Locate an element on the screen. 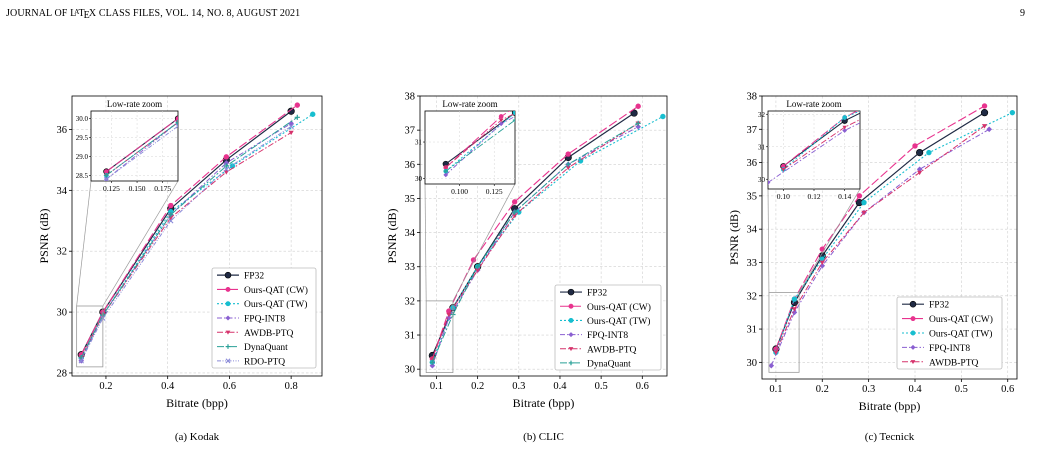 The width and height of the screenshot is (1041, 454). inset-y-tick-label: 28.5 is located at coordinates (82, 176).